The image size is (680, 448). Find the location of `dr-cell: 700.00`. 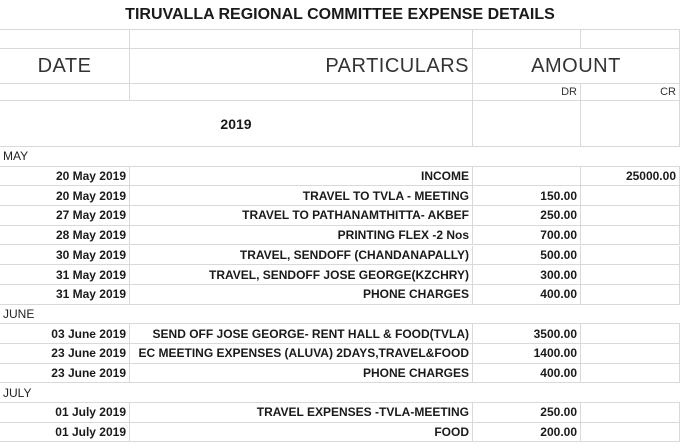

dr-cell: 700.00 is located at coordinates (527, 235).